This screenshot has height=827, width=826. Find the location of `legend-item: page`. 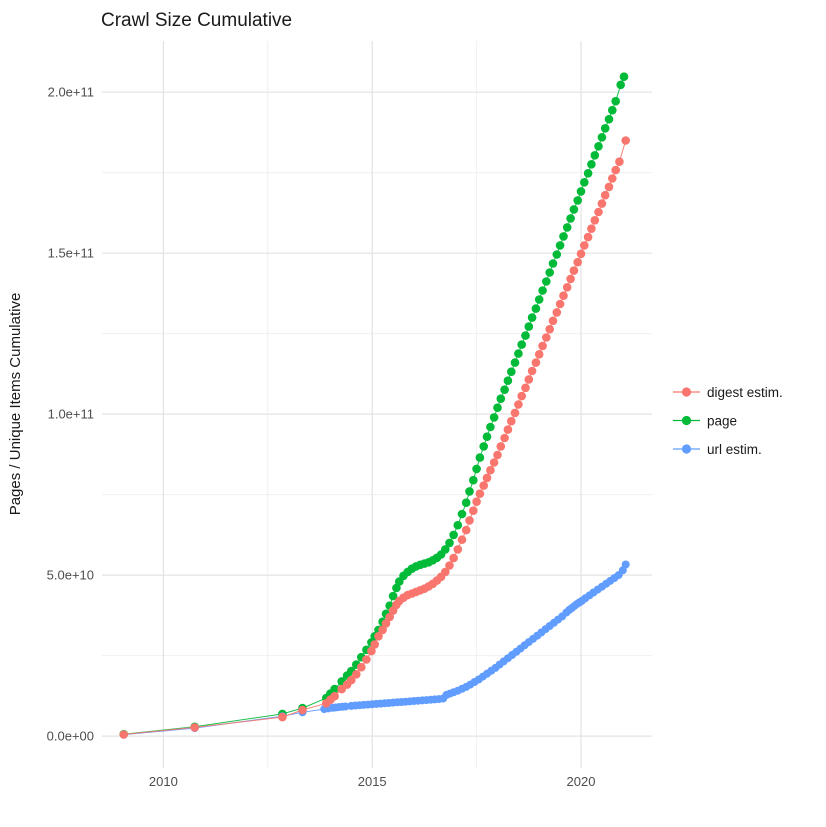

legend-item: page is located at coordinates (705, 420).